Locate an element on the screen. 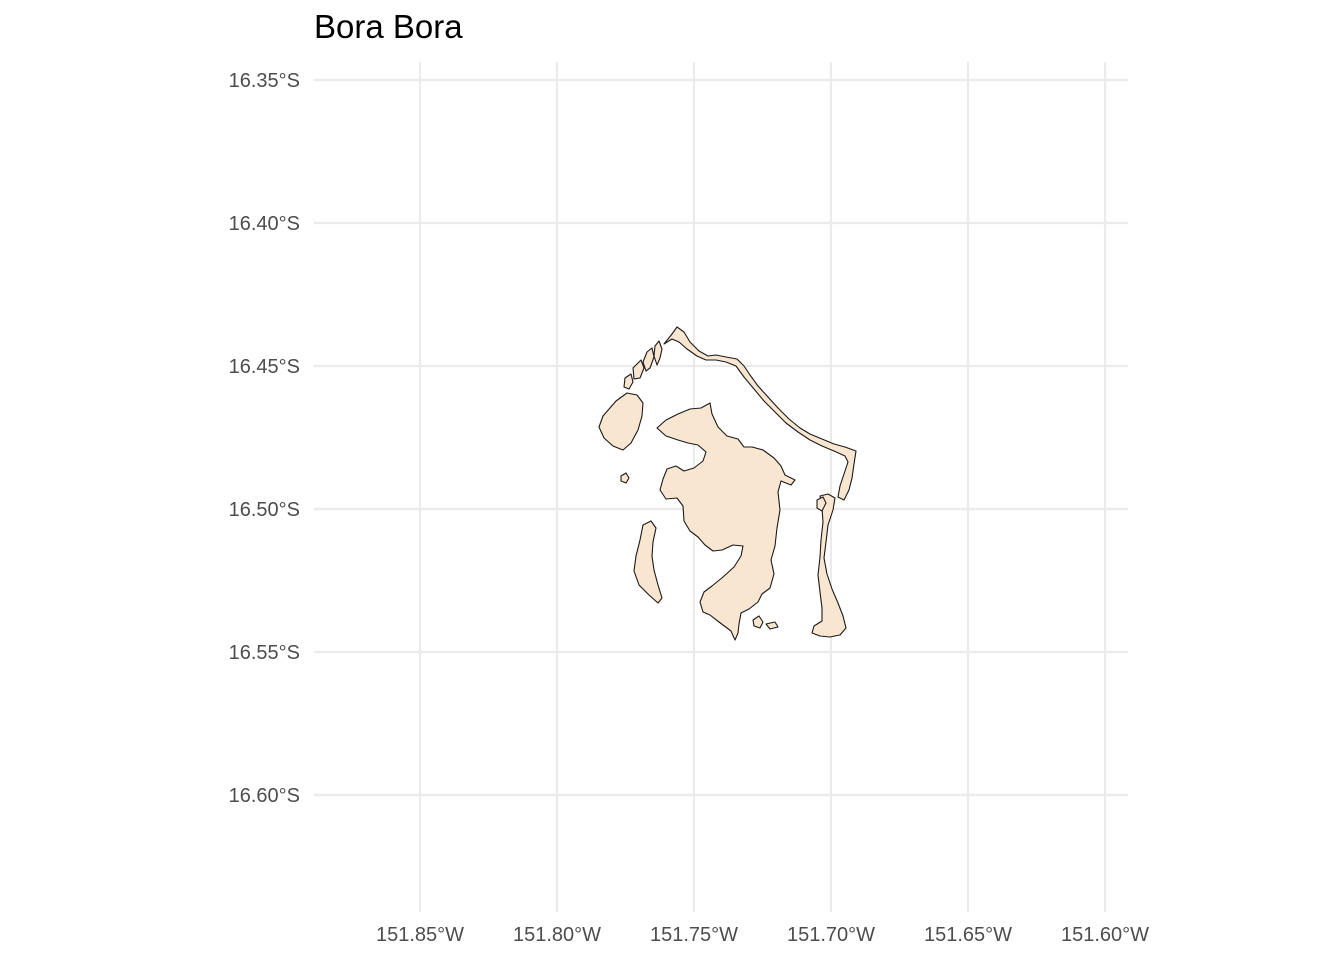  x-tick-label: 151.80°W is located at coordinates (557, 935).